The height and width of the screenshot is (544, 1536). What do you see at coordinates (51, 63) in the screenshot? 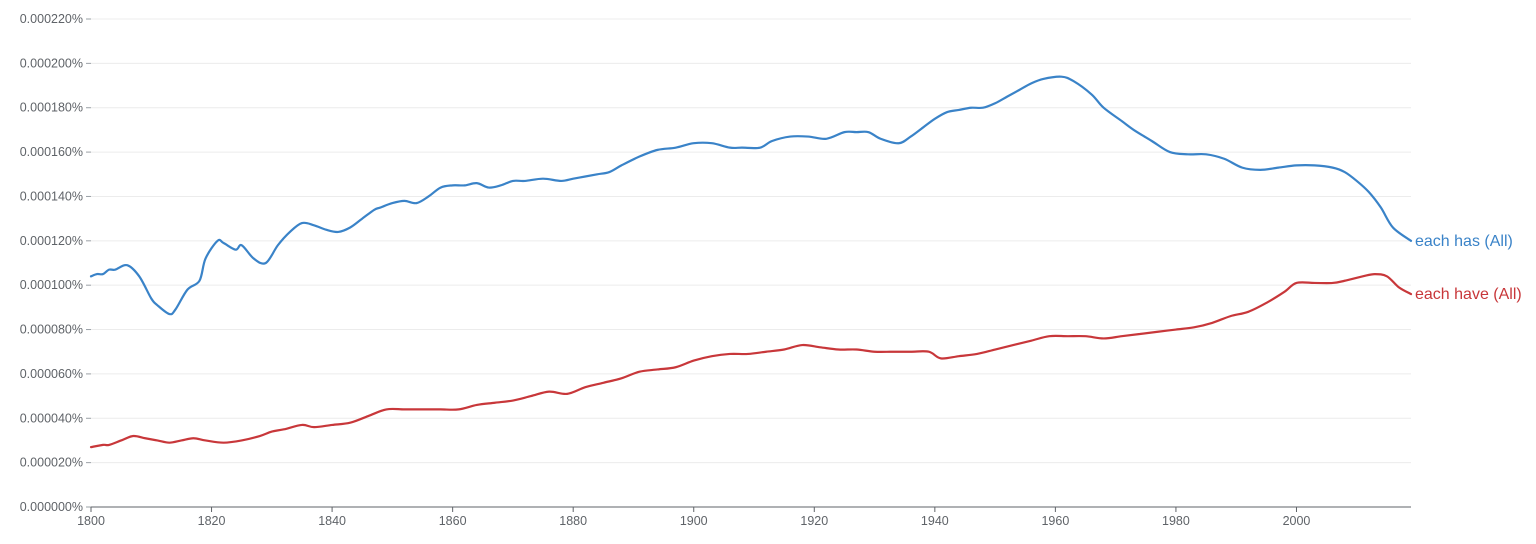
I see `y-tick-label: 0.000200%` at bounding box center [51, 63].